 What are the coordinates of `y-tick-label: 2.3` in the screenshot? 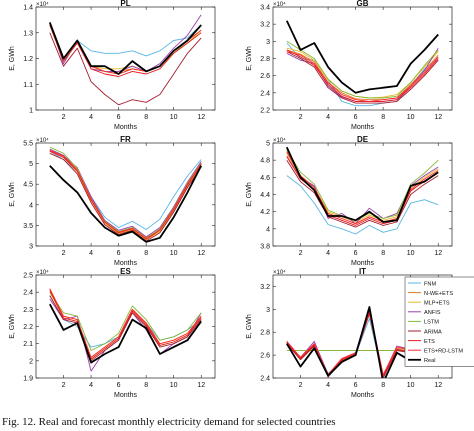 It's located at (28, 310).